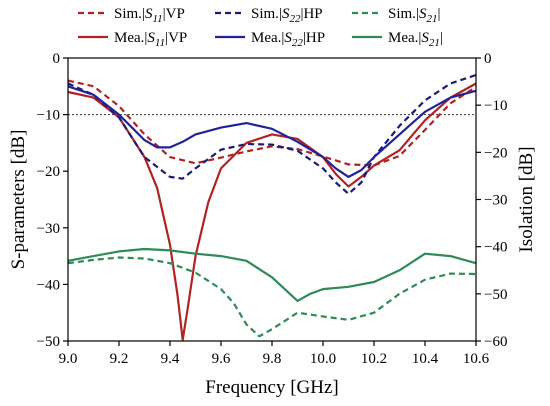  I want to click on x-tick-label: 9.8, so click(272, 359).